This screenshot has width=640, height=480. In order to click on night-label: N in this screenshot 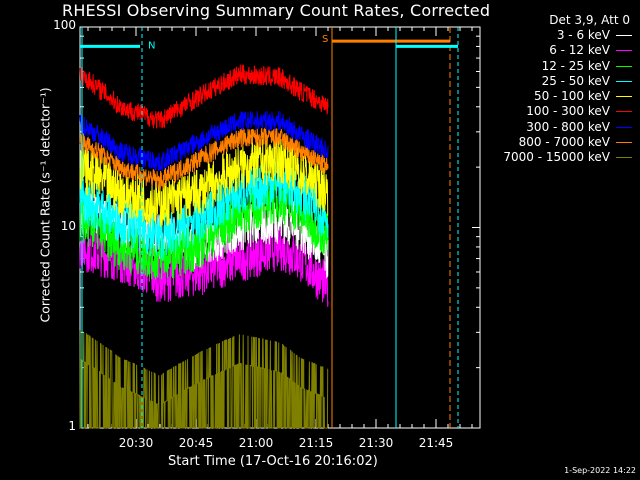, I will do `click(151, 46)`.